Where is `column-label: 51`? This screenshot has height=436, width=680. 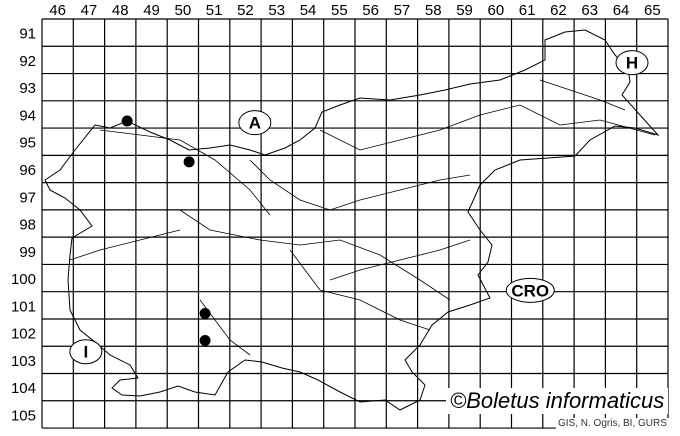
column-label: 51 is located at coordinates (214, 10).